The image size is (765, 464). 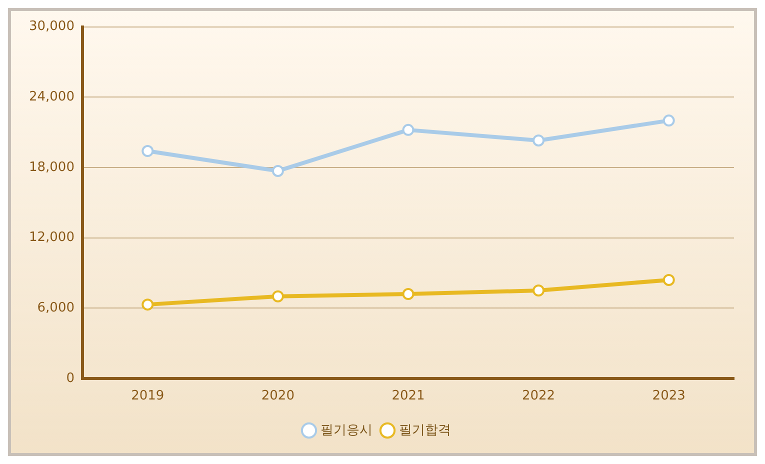 What do you see at coordinates (425, 430) in the screenshot?
I see `legend-label: 필기합격` at bounding box center [425, 430].